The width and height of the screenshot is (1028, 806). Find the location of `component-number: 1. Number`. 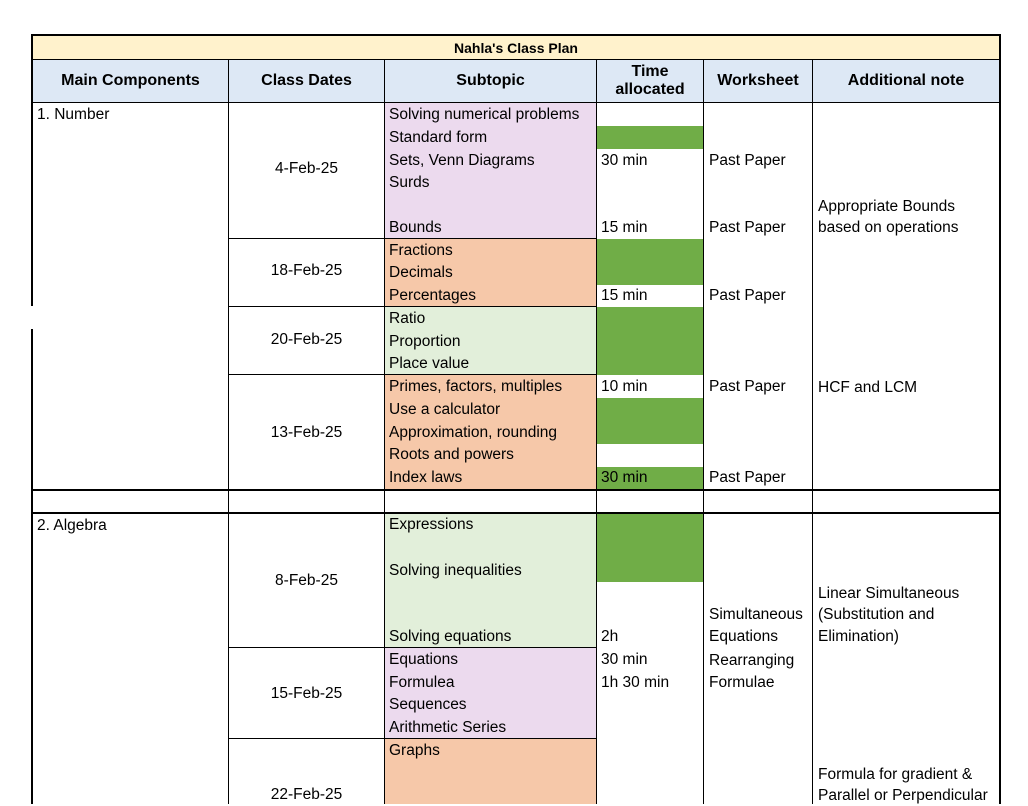

component-number: 1. Number is located at coordinates (73, 114).